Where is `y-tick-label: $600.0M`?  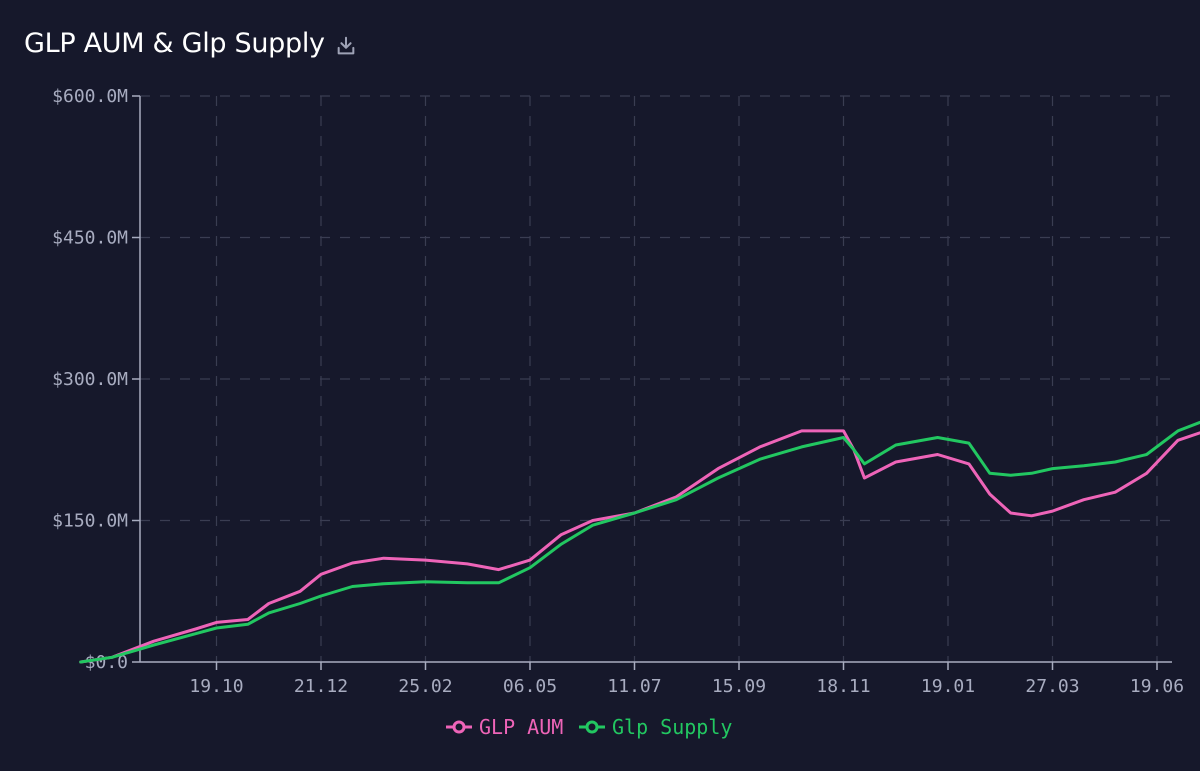
y-tick-label: $600.0M is located at coordinates (90, 96).